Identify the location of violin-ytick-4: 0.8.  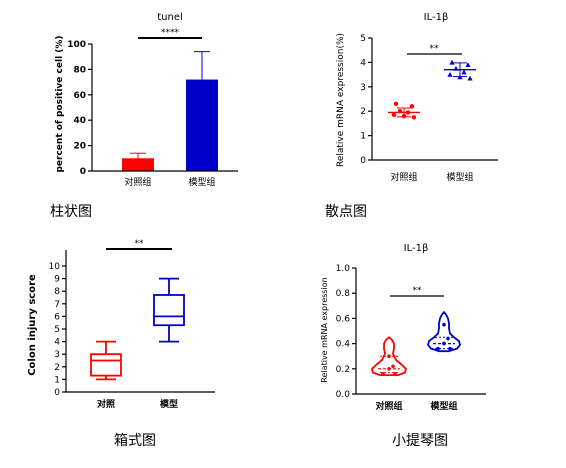
(343, 294).